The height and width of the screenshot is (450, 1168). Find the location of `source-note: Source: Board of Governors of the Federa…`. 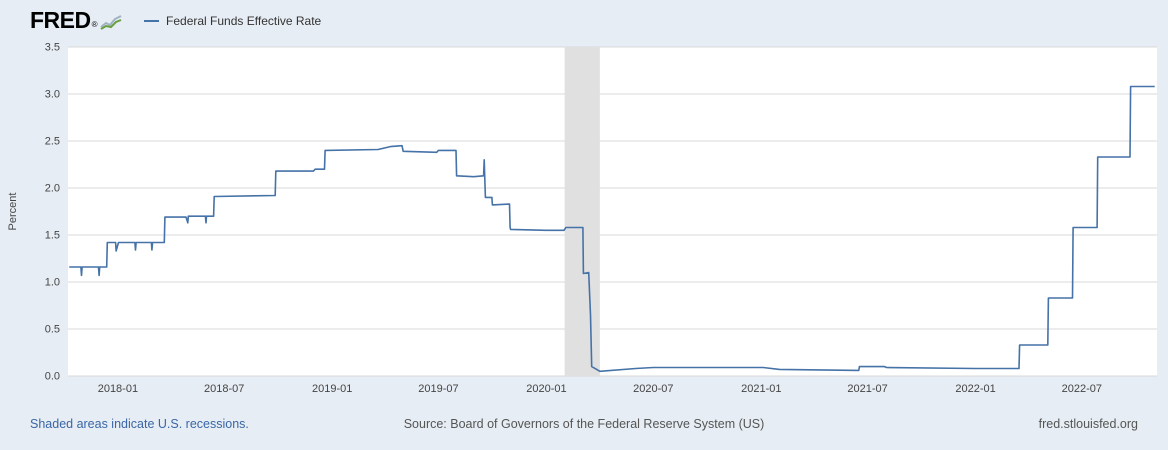

source-note: Source: Board of Governors of the Federa… is located at coordinates (584, 424).